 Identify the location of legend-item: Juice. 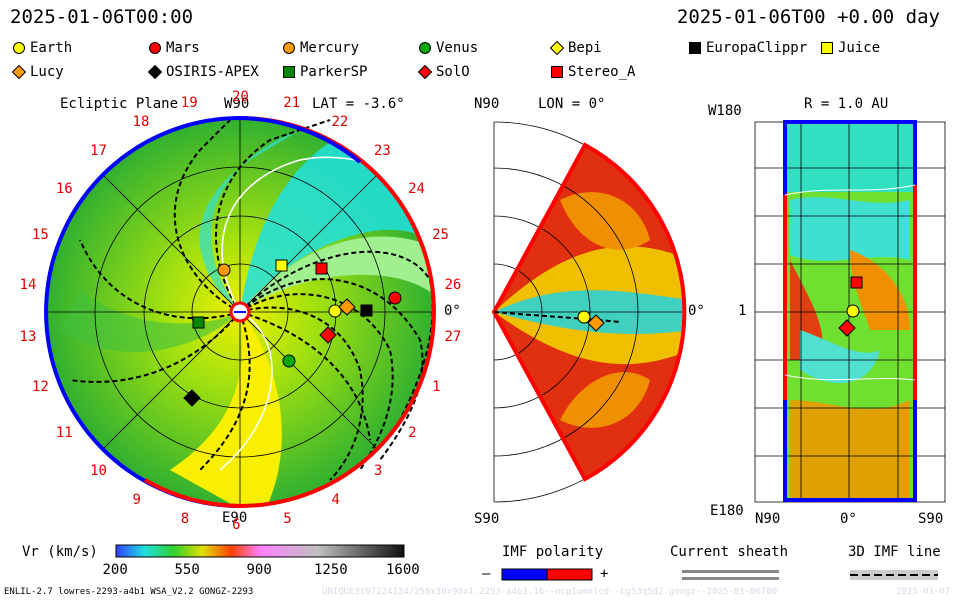
(850, 48).